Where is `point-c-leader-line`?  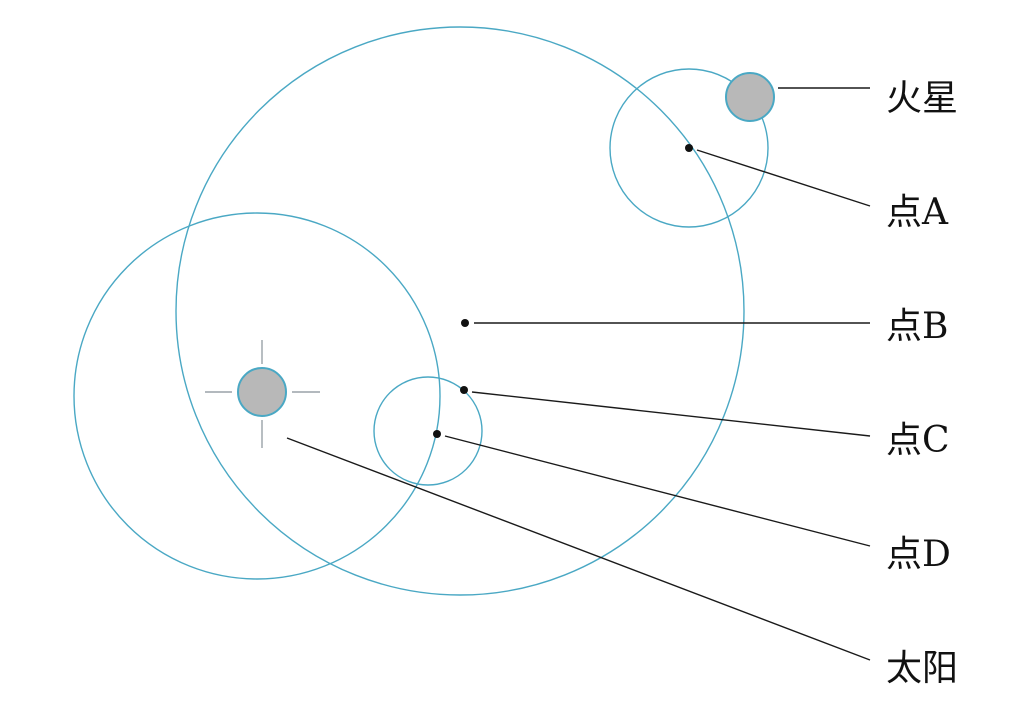
point-c-leader-line is located at coordinates (671, 414).